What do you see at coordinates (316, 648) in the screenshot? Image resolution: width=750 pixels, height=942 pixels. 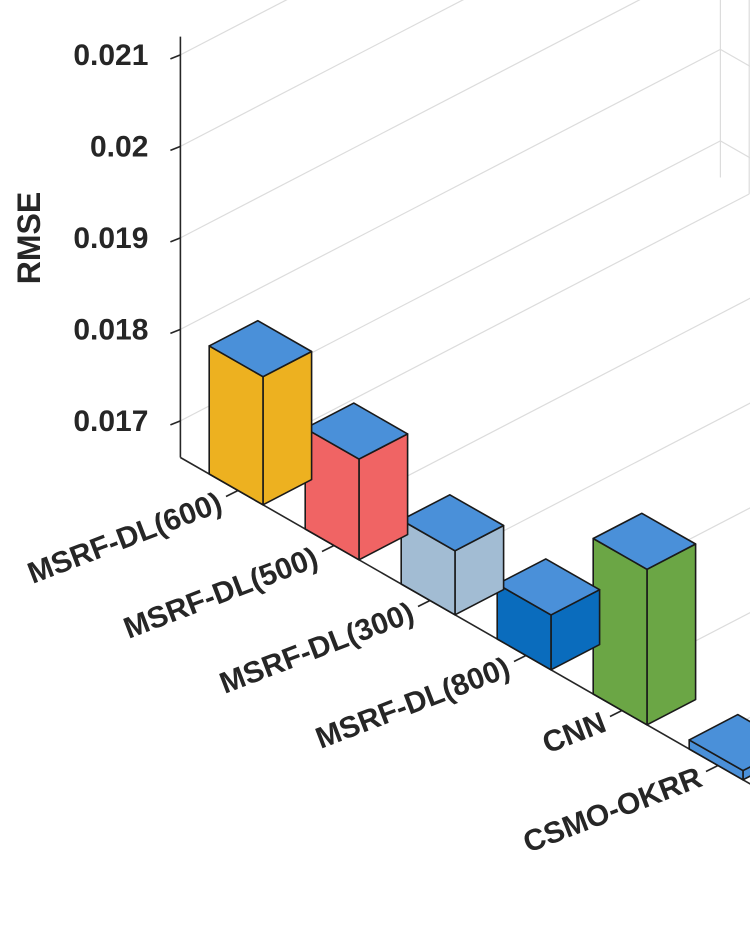 I see `x-tick-label: MSRF-DL(300)` at bounding box center [316, 648].